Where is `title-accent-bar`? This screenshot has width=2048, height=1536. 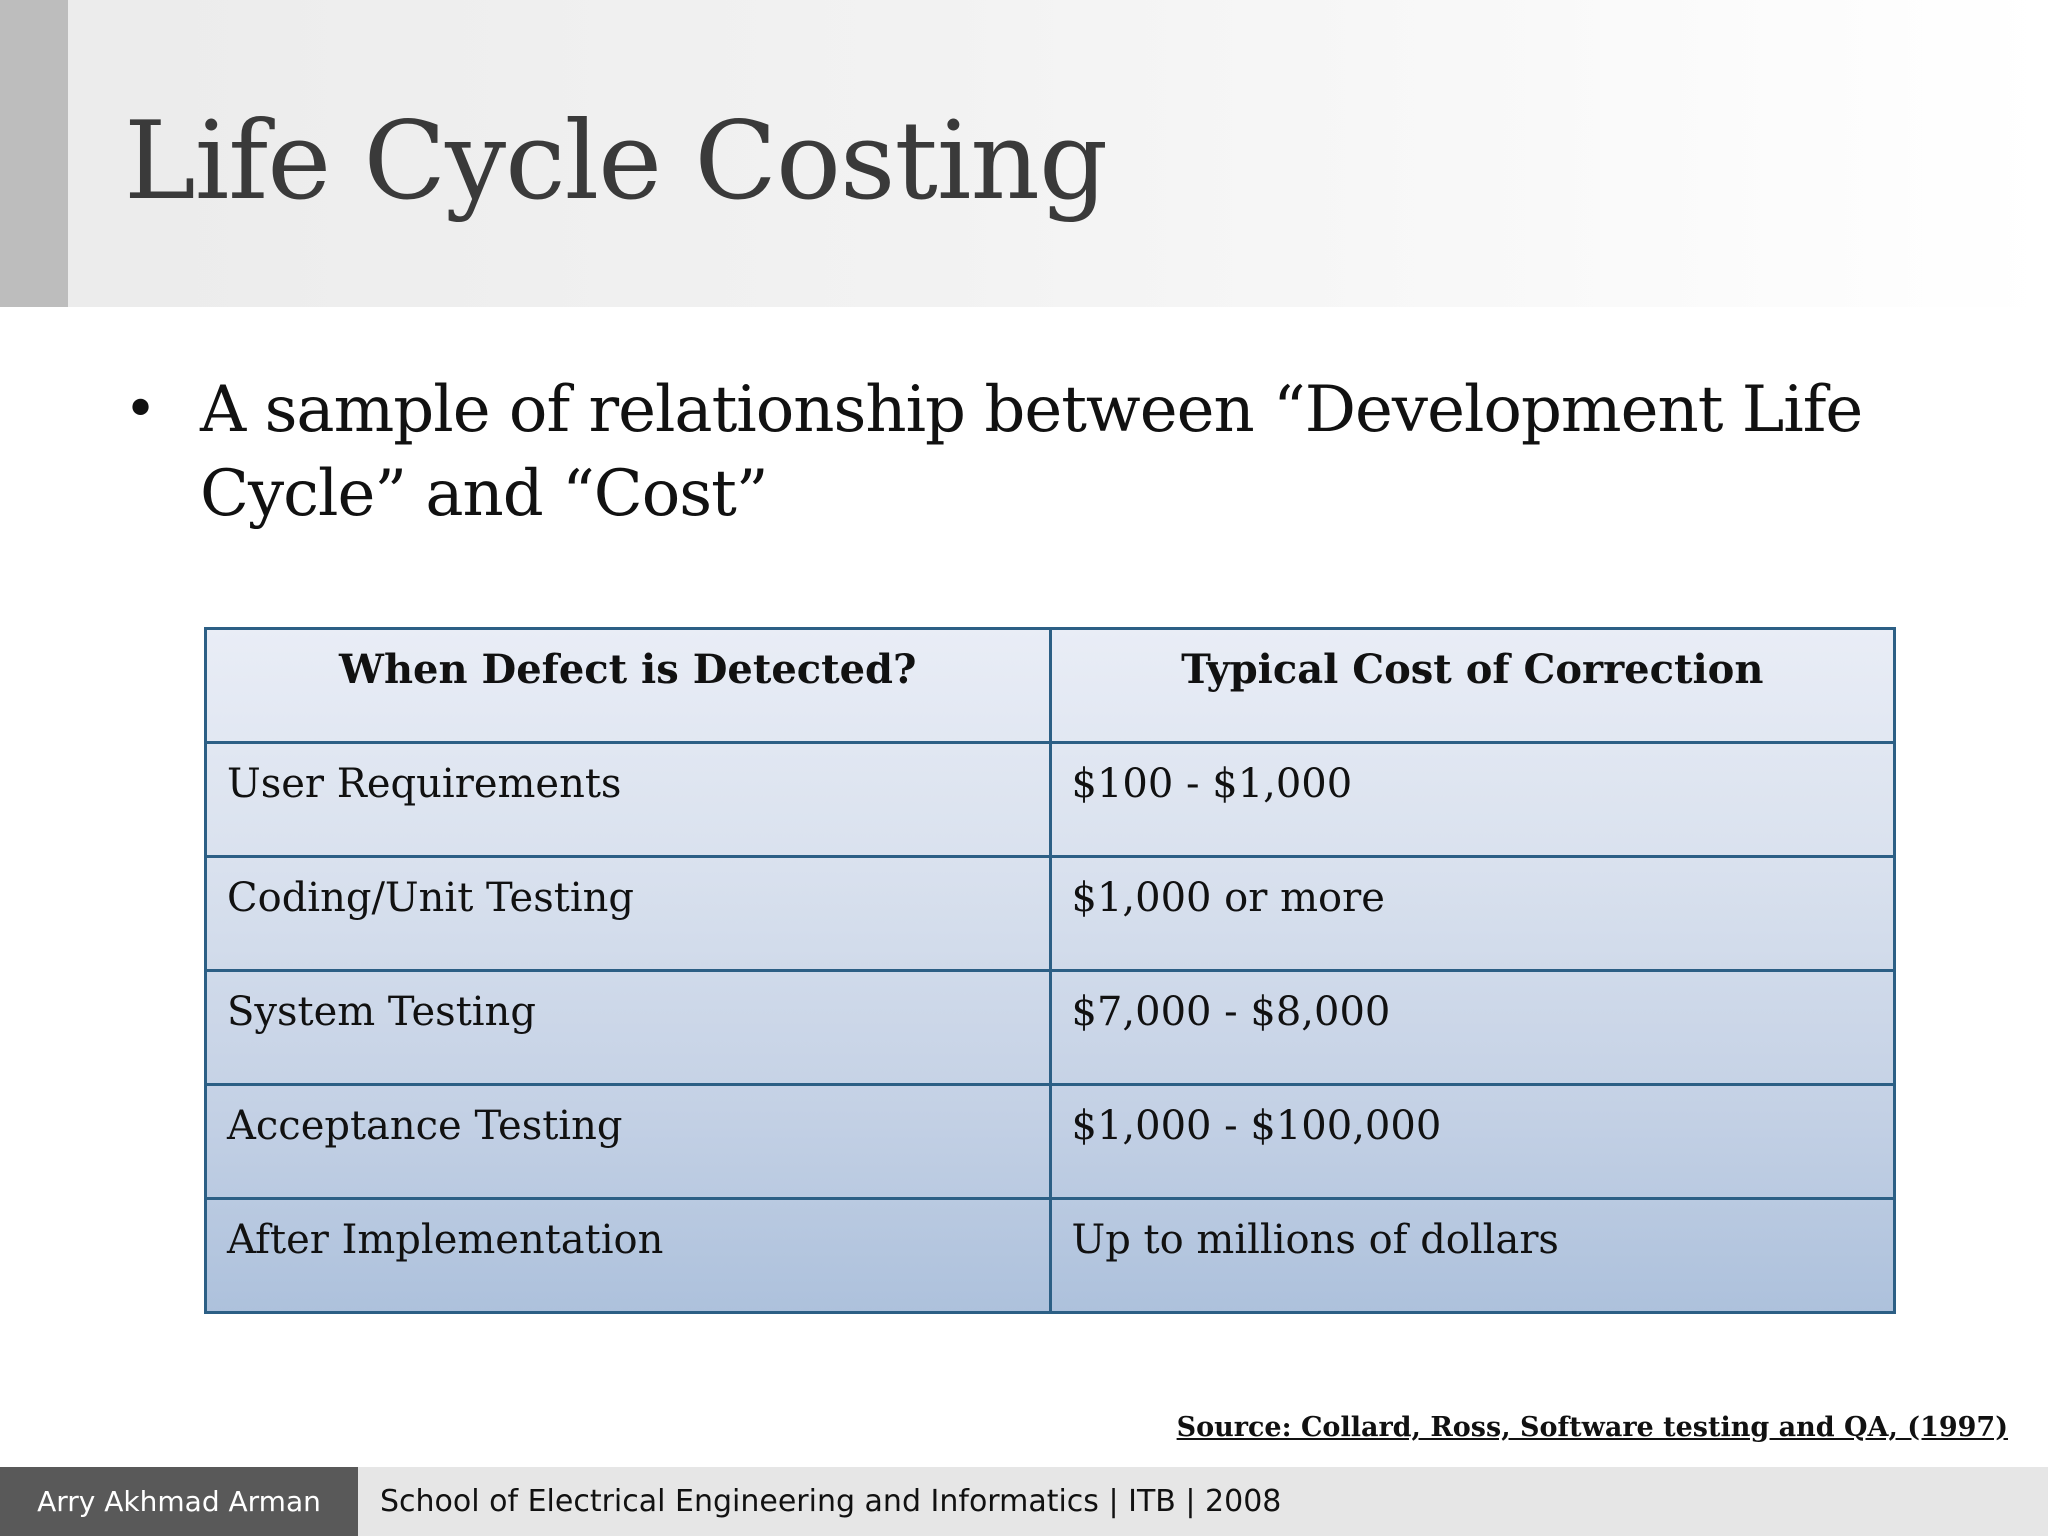
title-accent-bar is located at coordinates (34, 153).